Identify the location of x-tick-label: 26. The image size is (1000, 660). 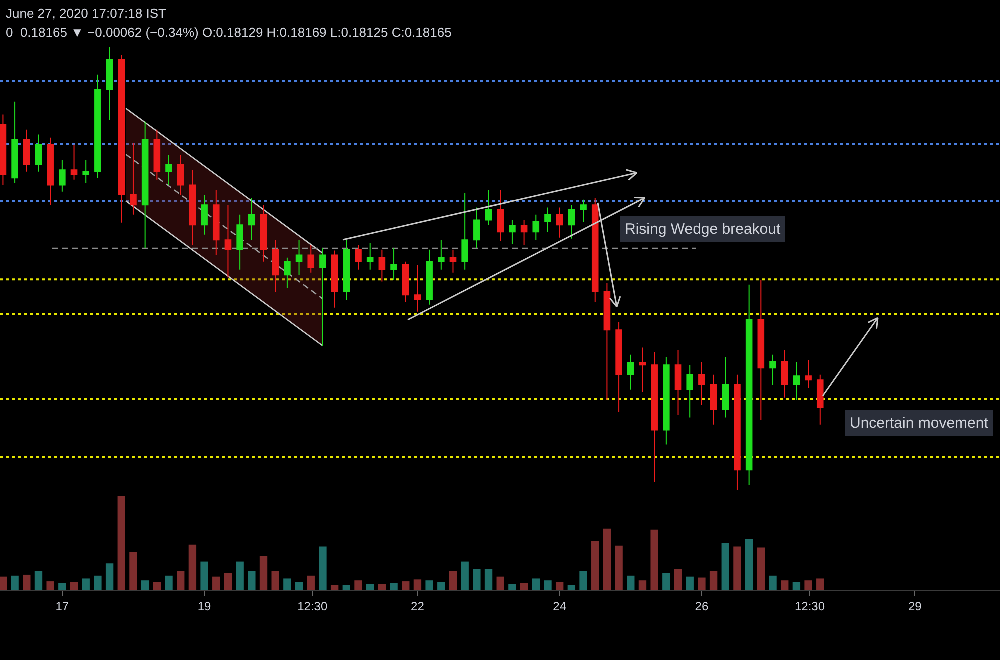
(702, 606).